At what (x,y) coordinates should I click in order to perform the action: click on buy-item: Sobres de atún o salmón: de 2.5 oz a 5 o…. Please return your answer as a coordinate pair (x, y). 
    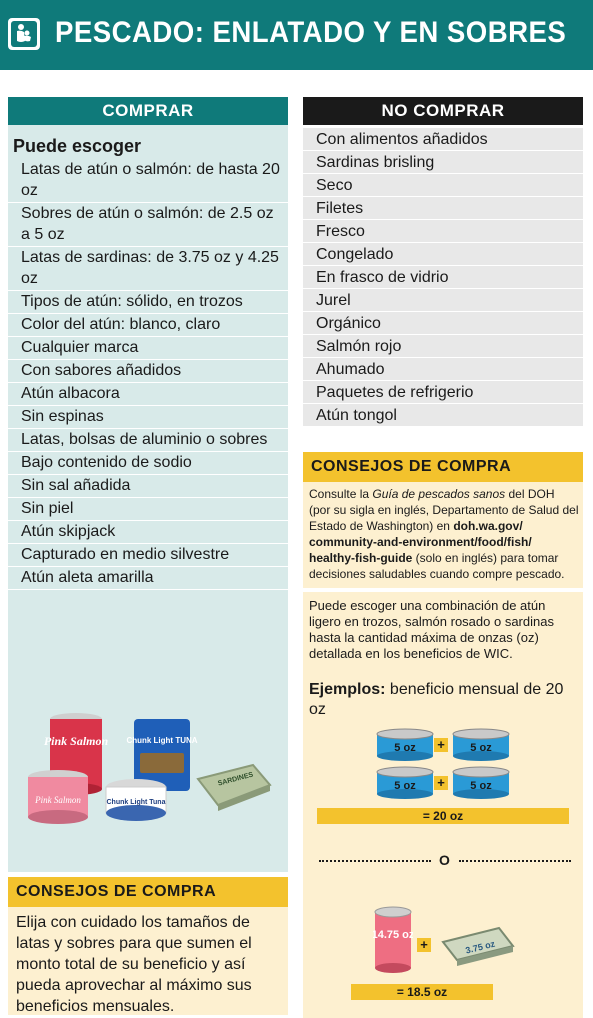
    Looking at the image, I should click on (148, 225).